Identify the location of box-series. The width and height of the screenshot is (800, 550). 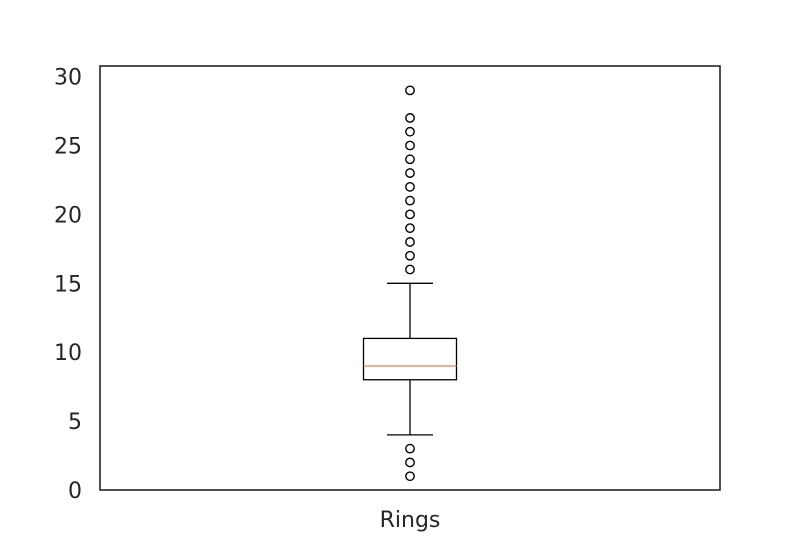
(410, 283).